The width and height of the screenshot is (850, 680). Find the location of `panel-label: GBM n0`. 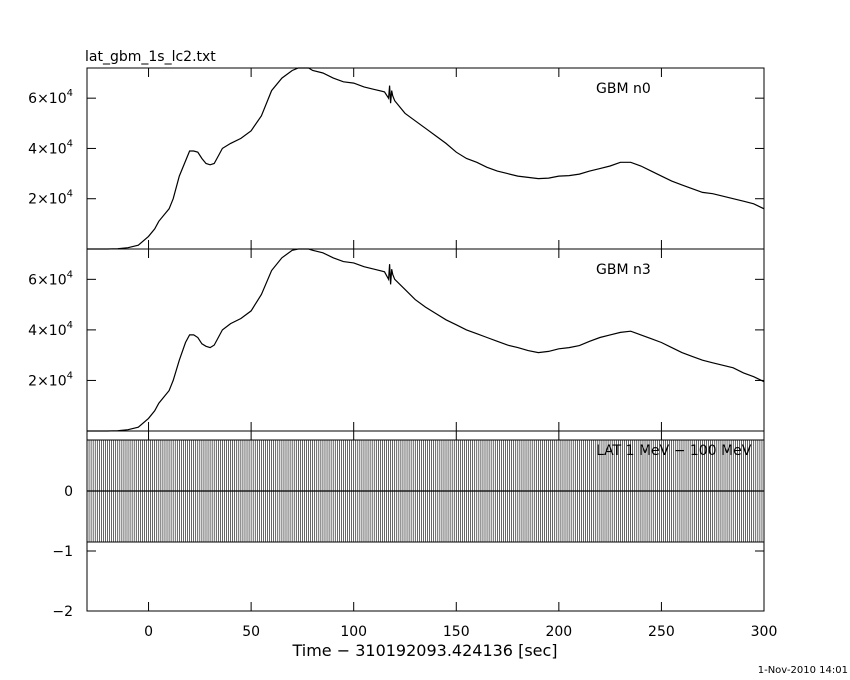

panel-label: GBM n0 is located at coordinates (623, 89).